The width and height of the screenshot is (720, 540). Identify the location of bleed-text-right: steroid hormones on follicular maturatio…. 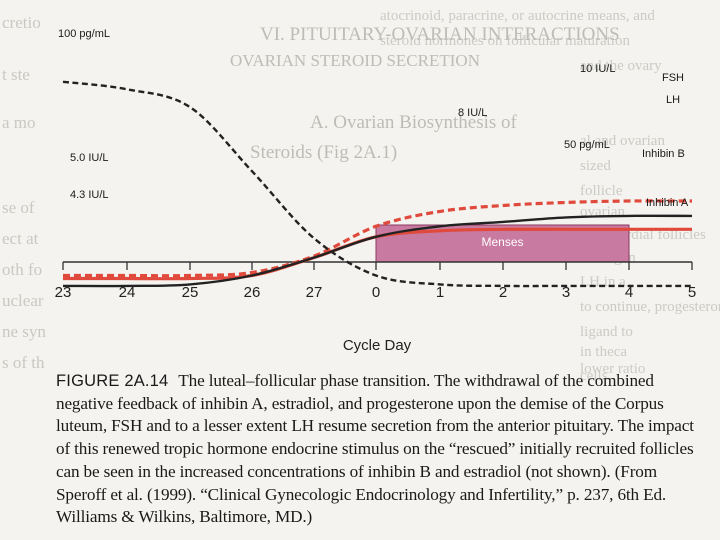
(505, 41).